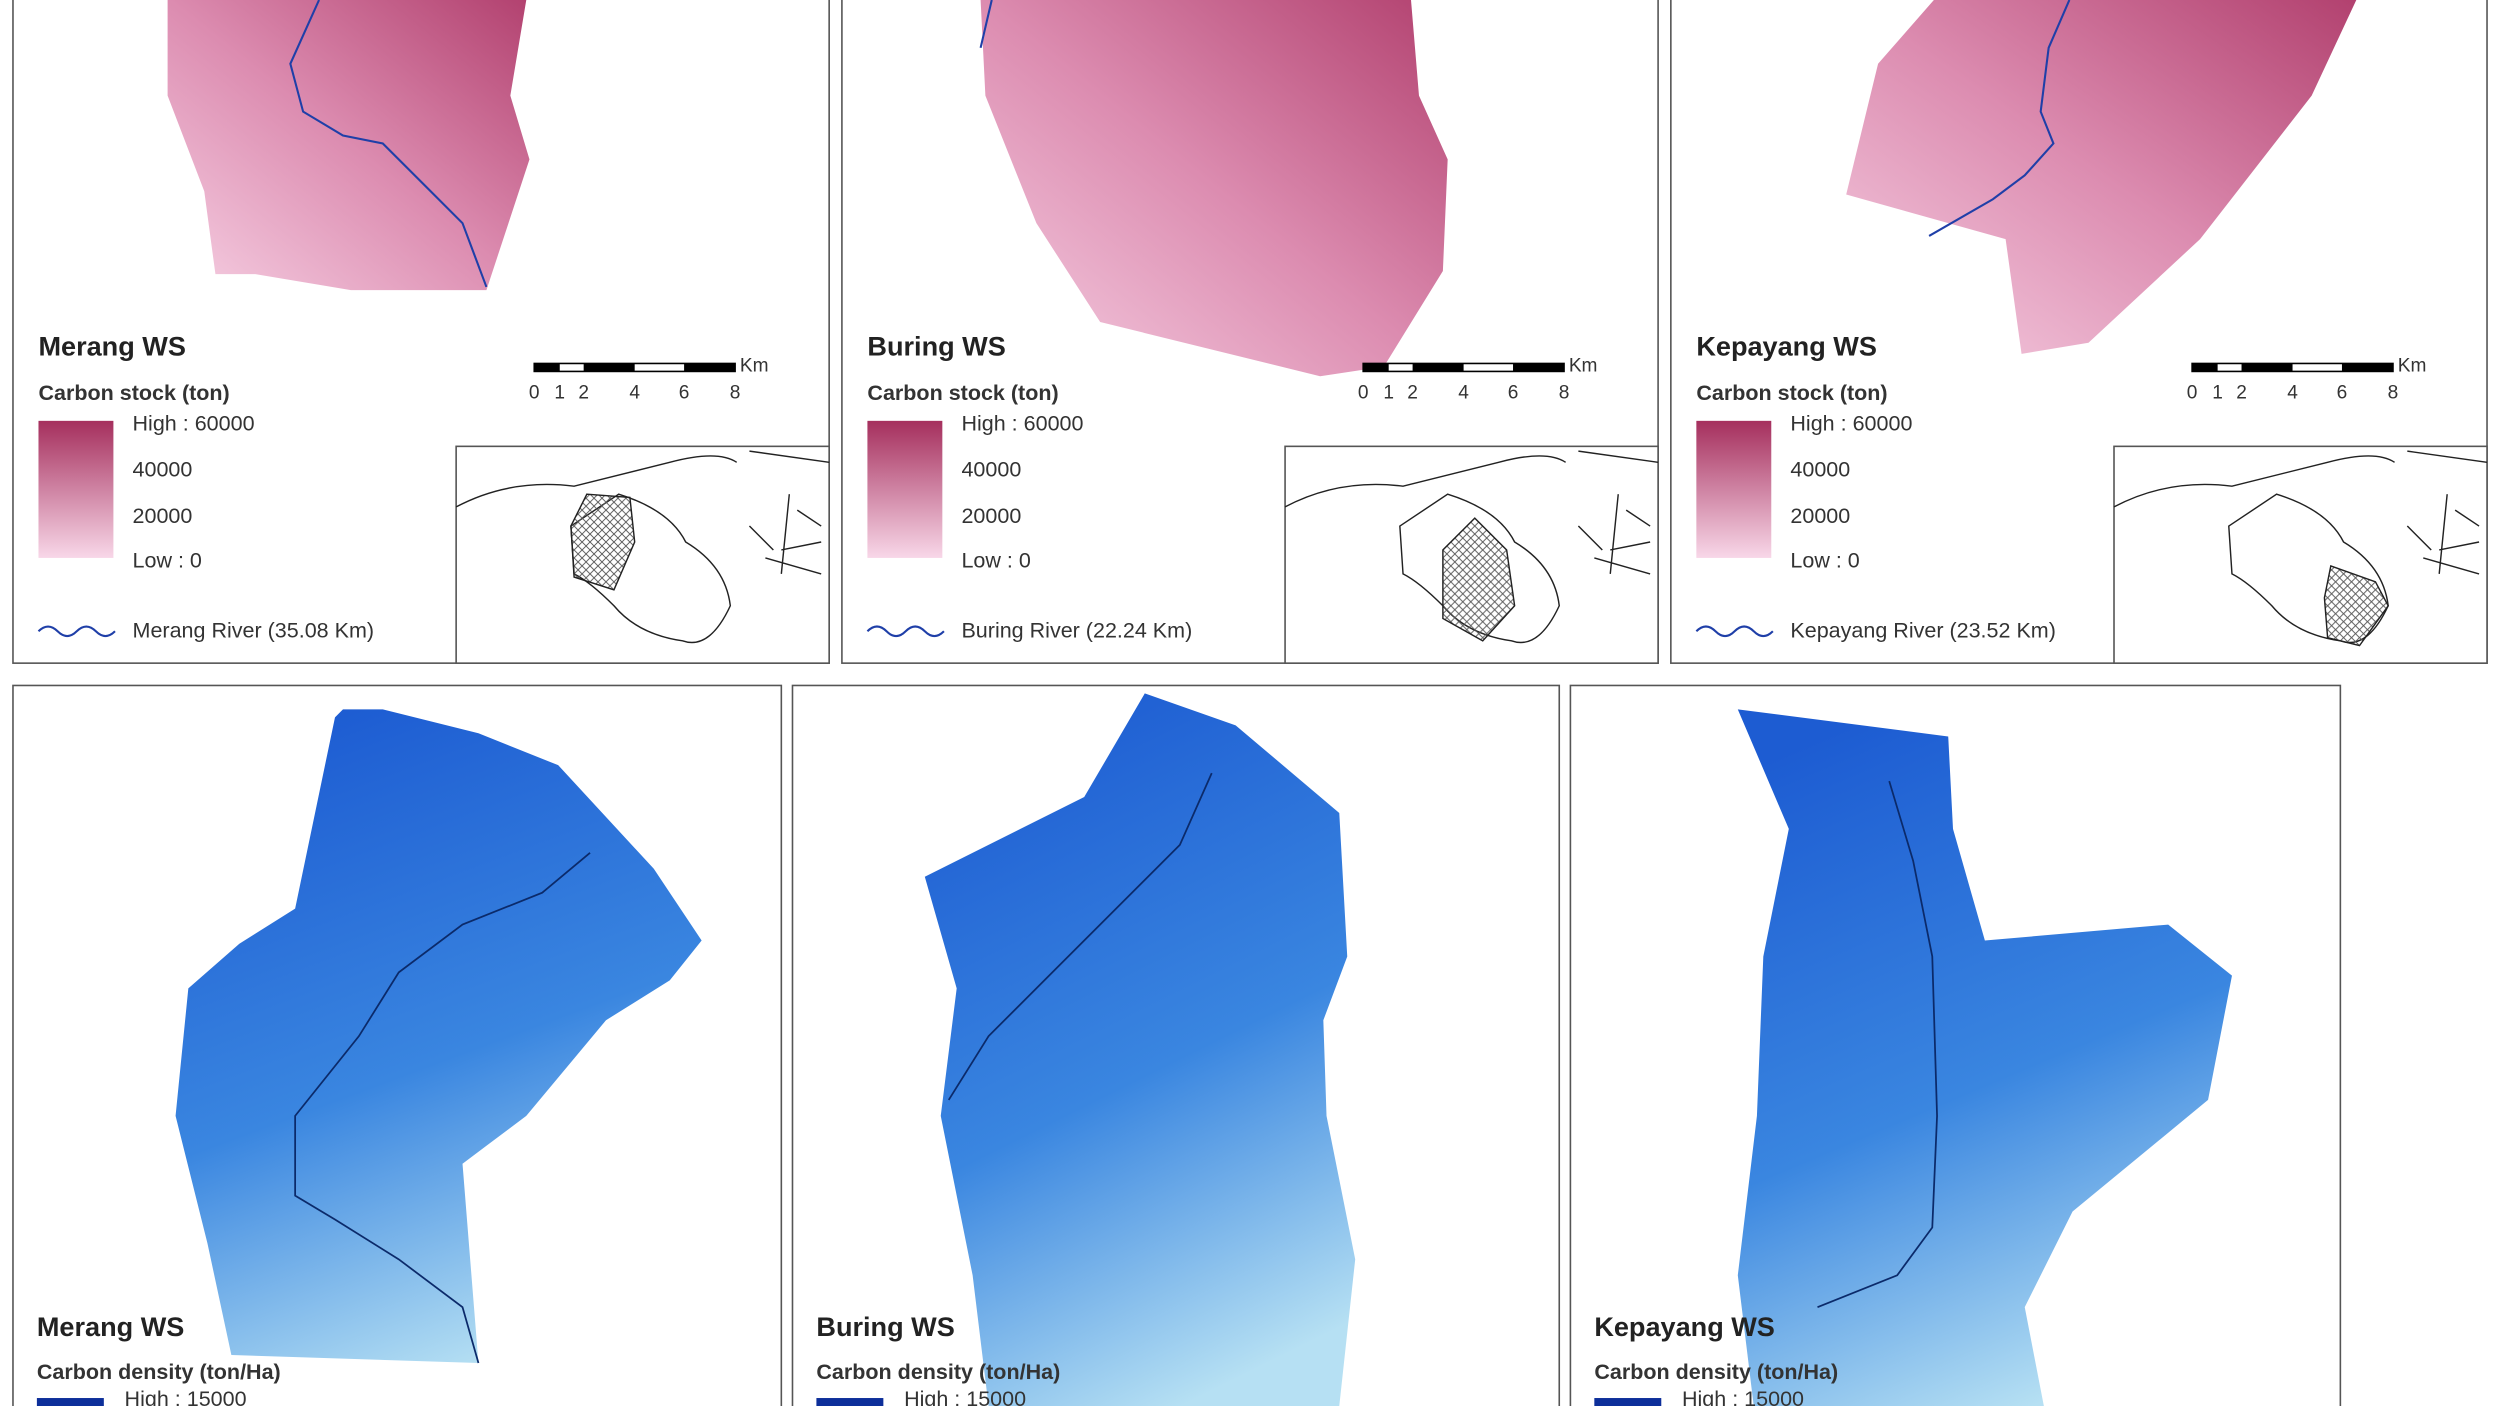 The height and width of the screenshot is (1406, 2500). What do you see at coordinates (1923, 631) in the screenshot?
I see `river-label: Kepayang River (23.52 Km)` at bounding box center [1923, 631].